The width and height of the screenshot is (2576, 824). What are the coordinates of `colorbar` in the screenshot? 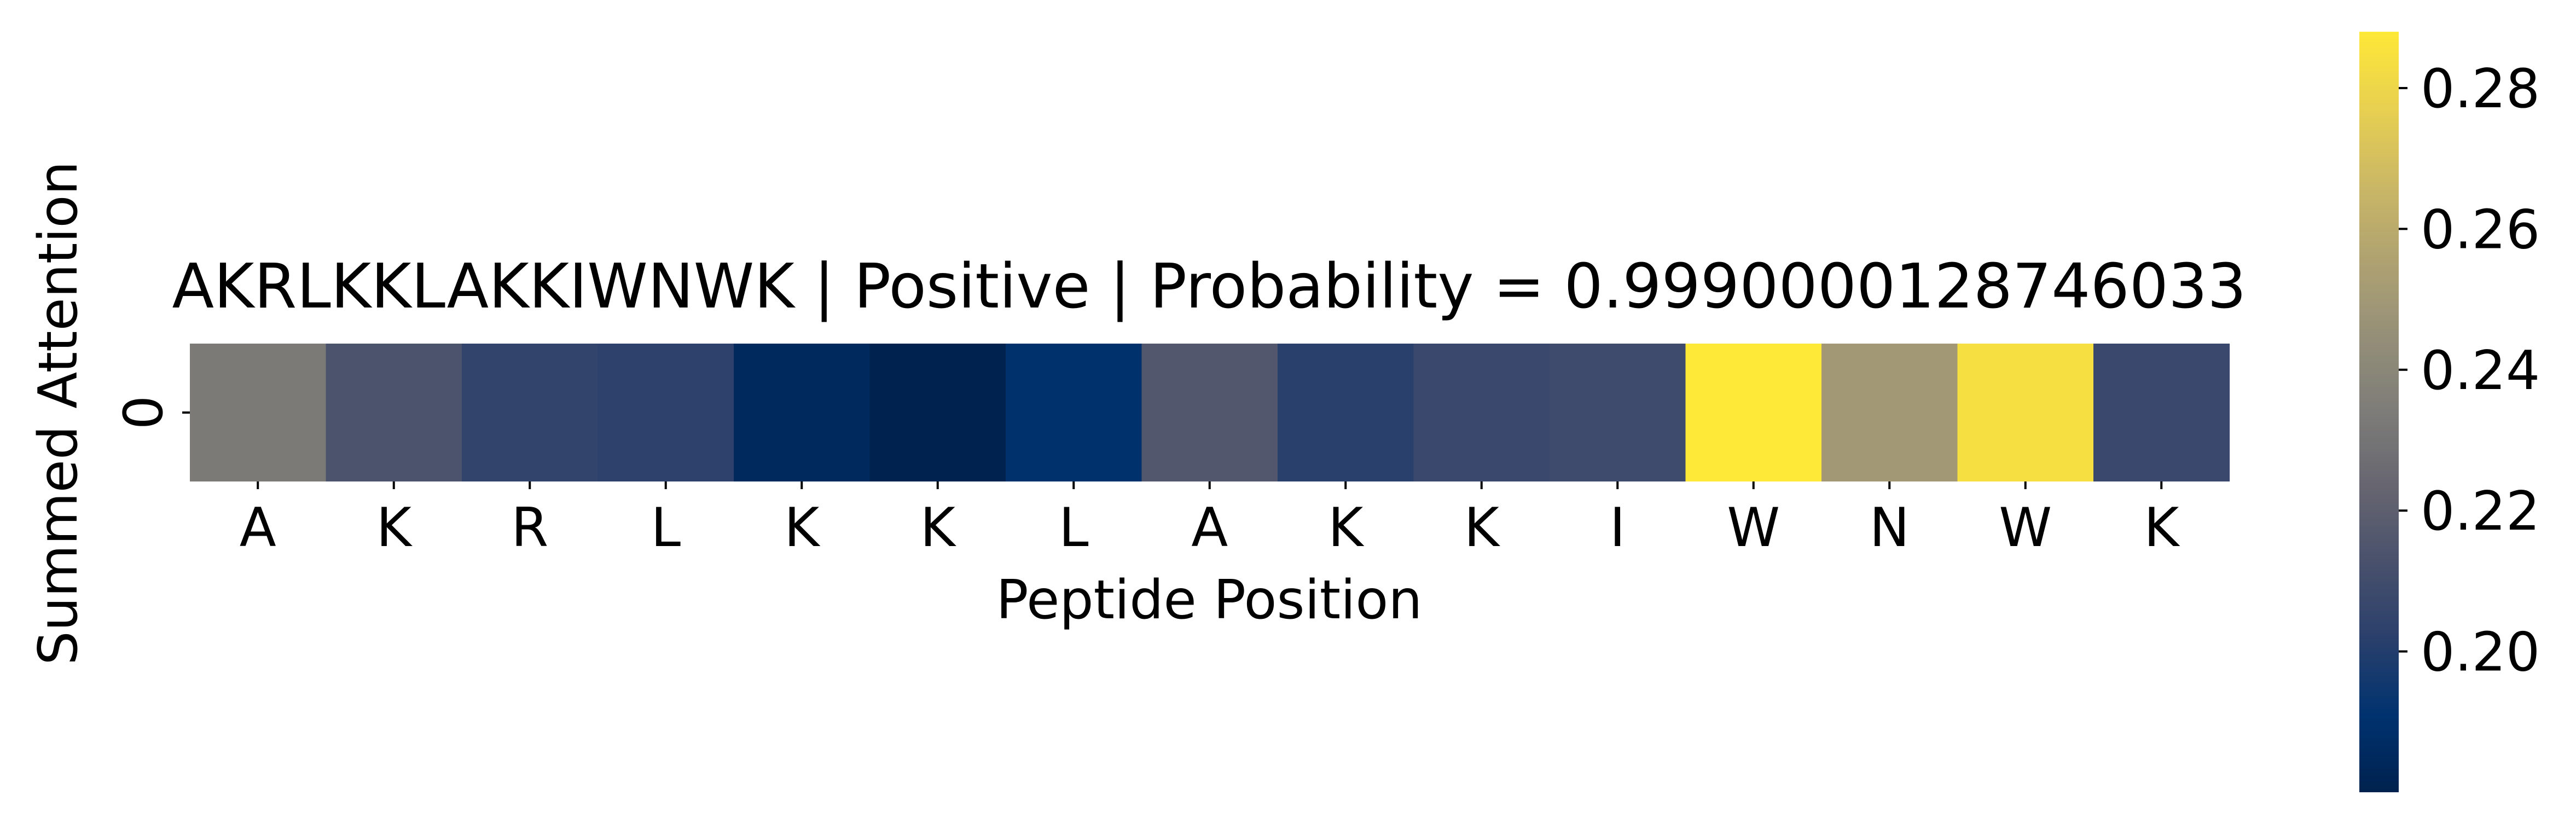 It's located at (2379, 412).